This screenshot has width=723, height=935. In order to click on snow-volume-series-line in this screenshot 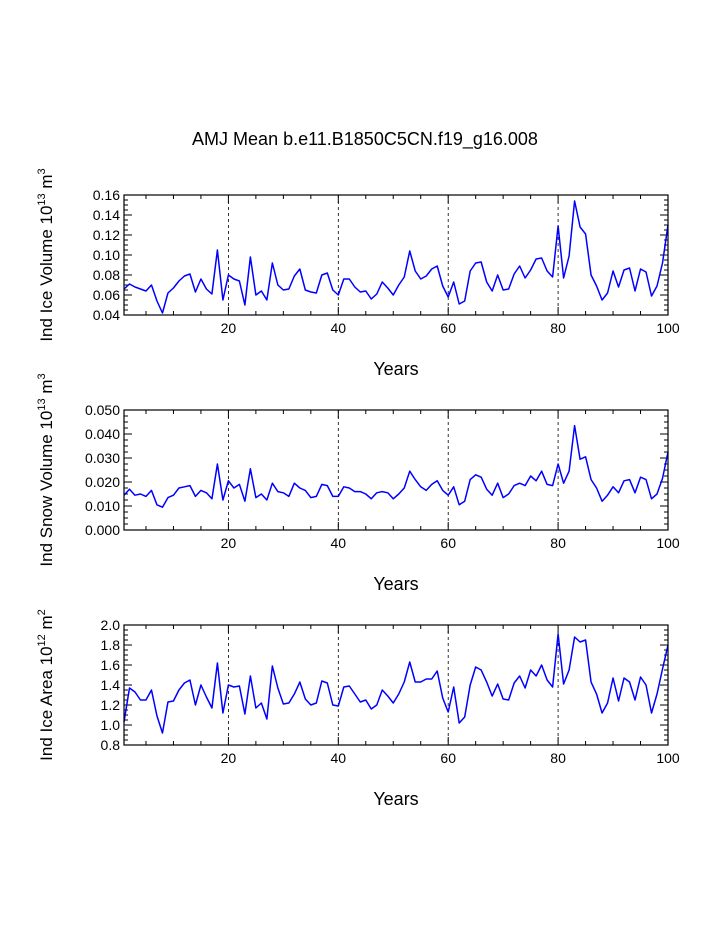, I will do `click(396, 466)`.